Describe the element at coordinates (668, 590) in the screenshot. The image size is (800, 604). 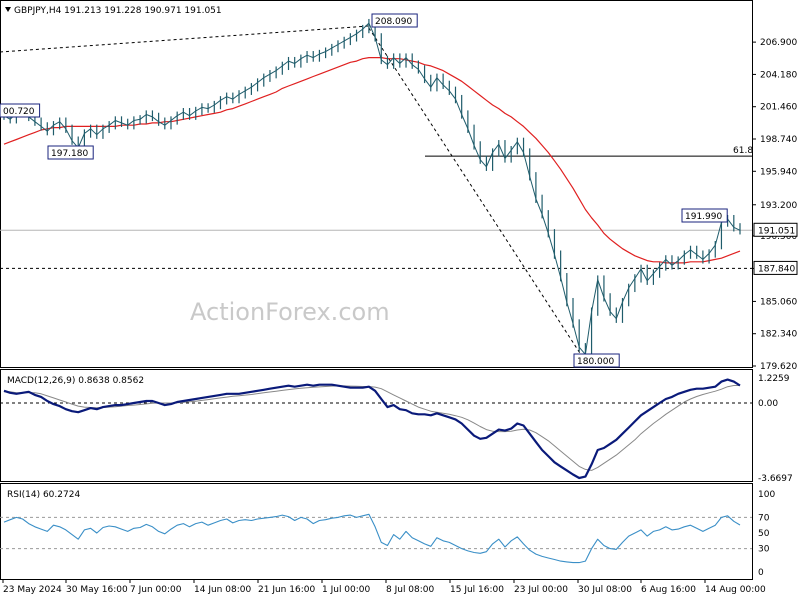
I see `x-axis-label: 6 Aug 16:00` at that location.